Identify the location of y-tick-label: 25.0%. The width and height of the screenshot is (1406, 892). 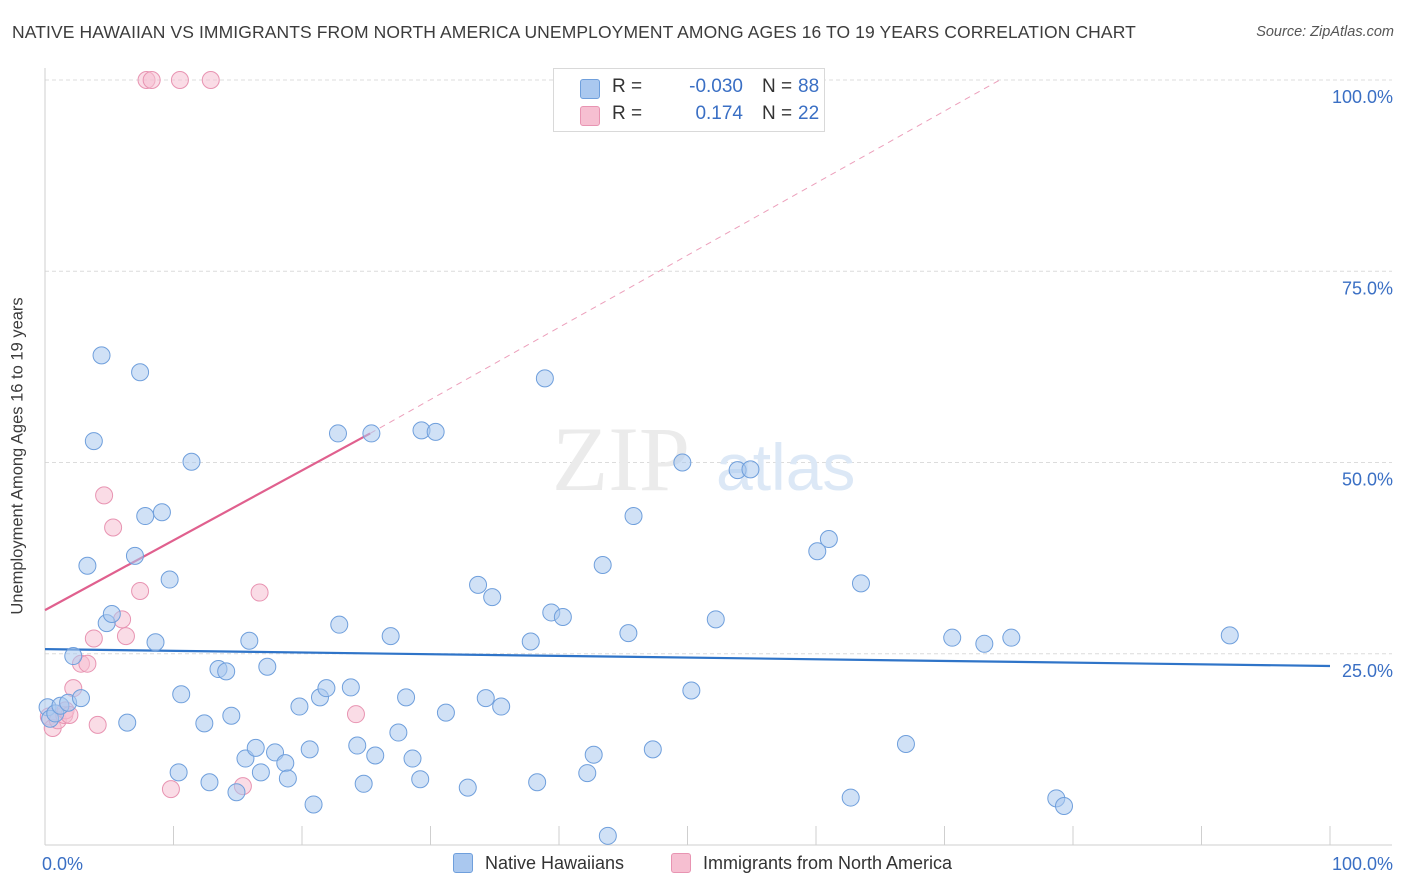
(1367, 671).